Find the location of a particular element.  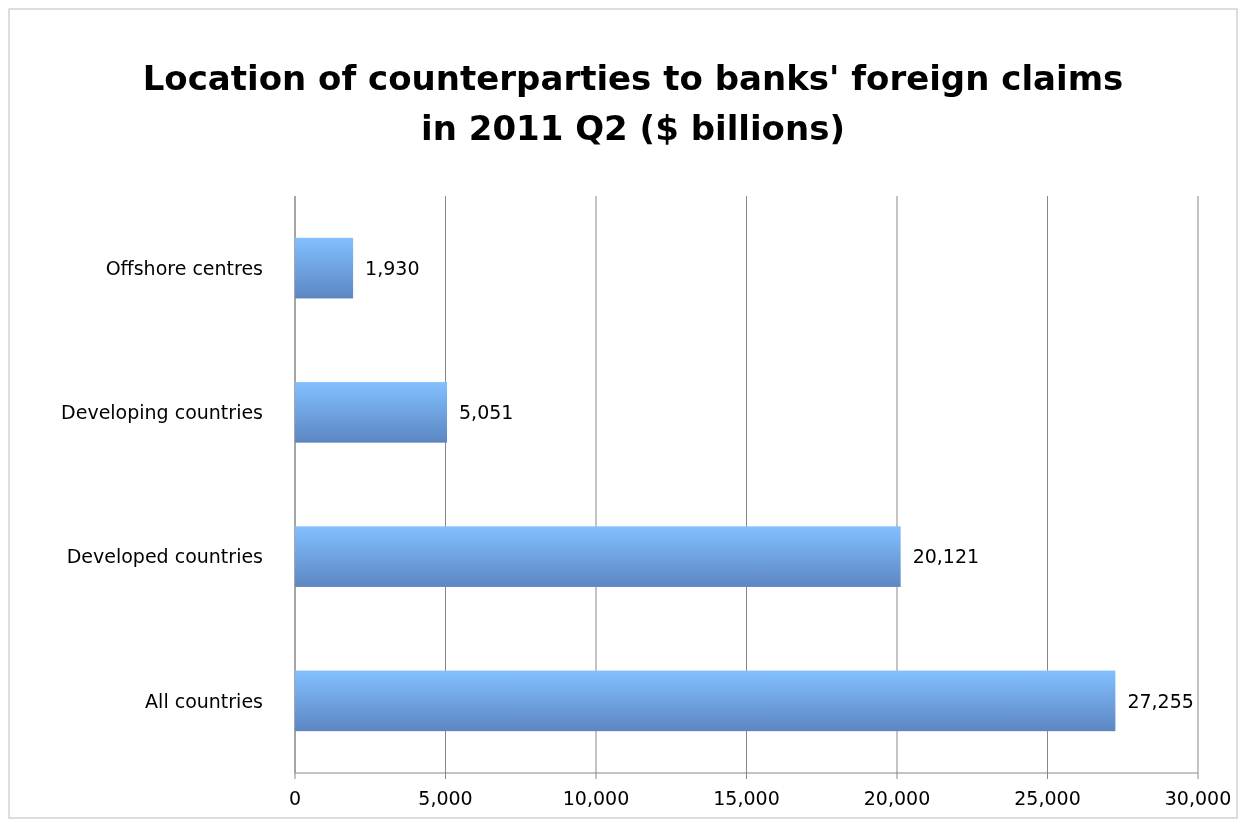

x-tick-label: 20,000 is located at coordinates (897, 798).